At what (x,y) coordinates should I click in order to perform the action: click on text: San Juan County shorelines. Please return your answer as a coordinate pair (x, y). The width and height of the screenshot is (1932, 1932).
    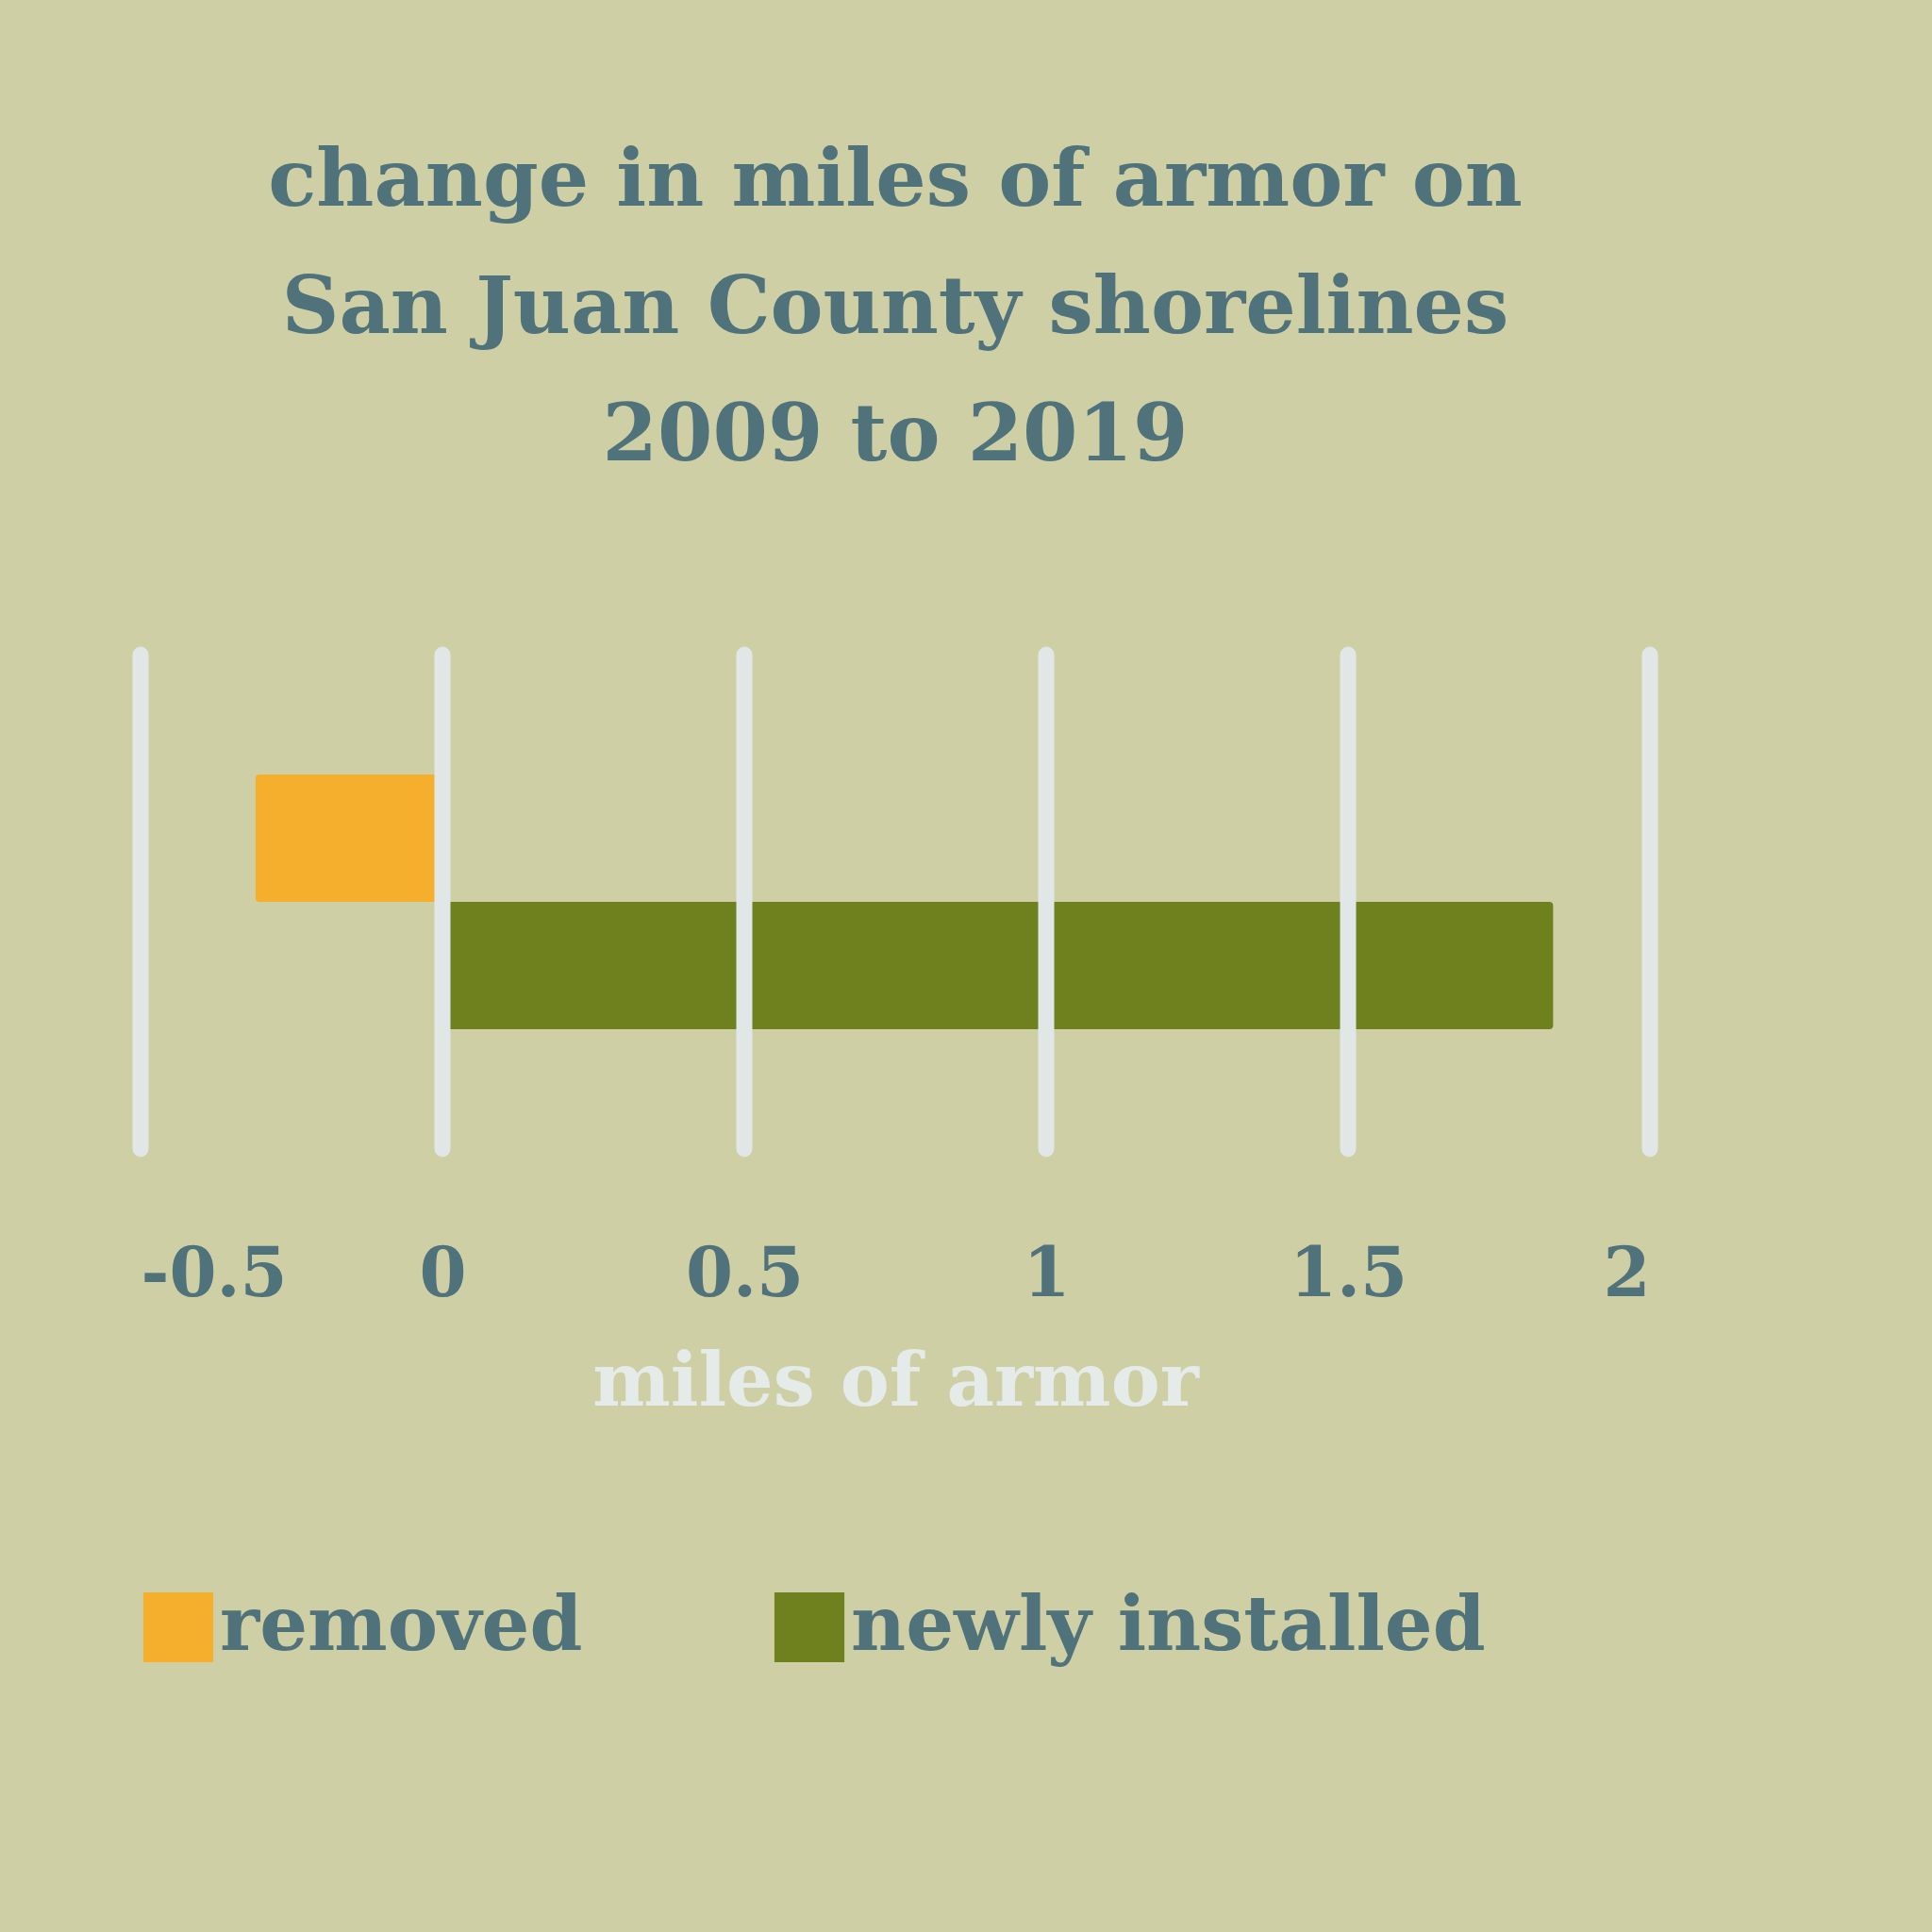
    Looking at the image, I should click on (895, 305).